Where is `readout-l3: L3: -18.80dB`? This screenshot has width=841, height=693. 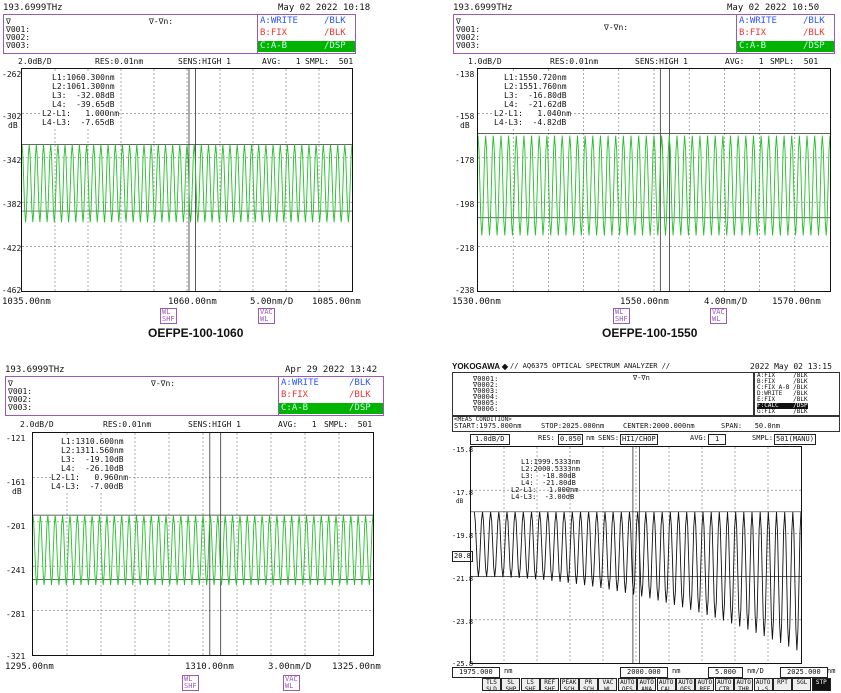
readout-l3: L3: -18.80dB is located at coordinates (548, 476).